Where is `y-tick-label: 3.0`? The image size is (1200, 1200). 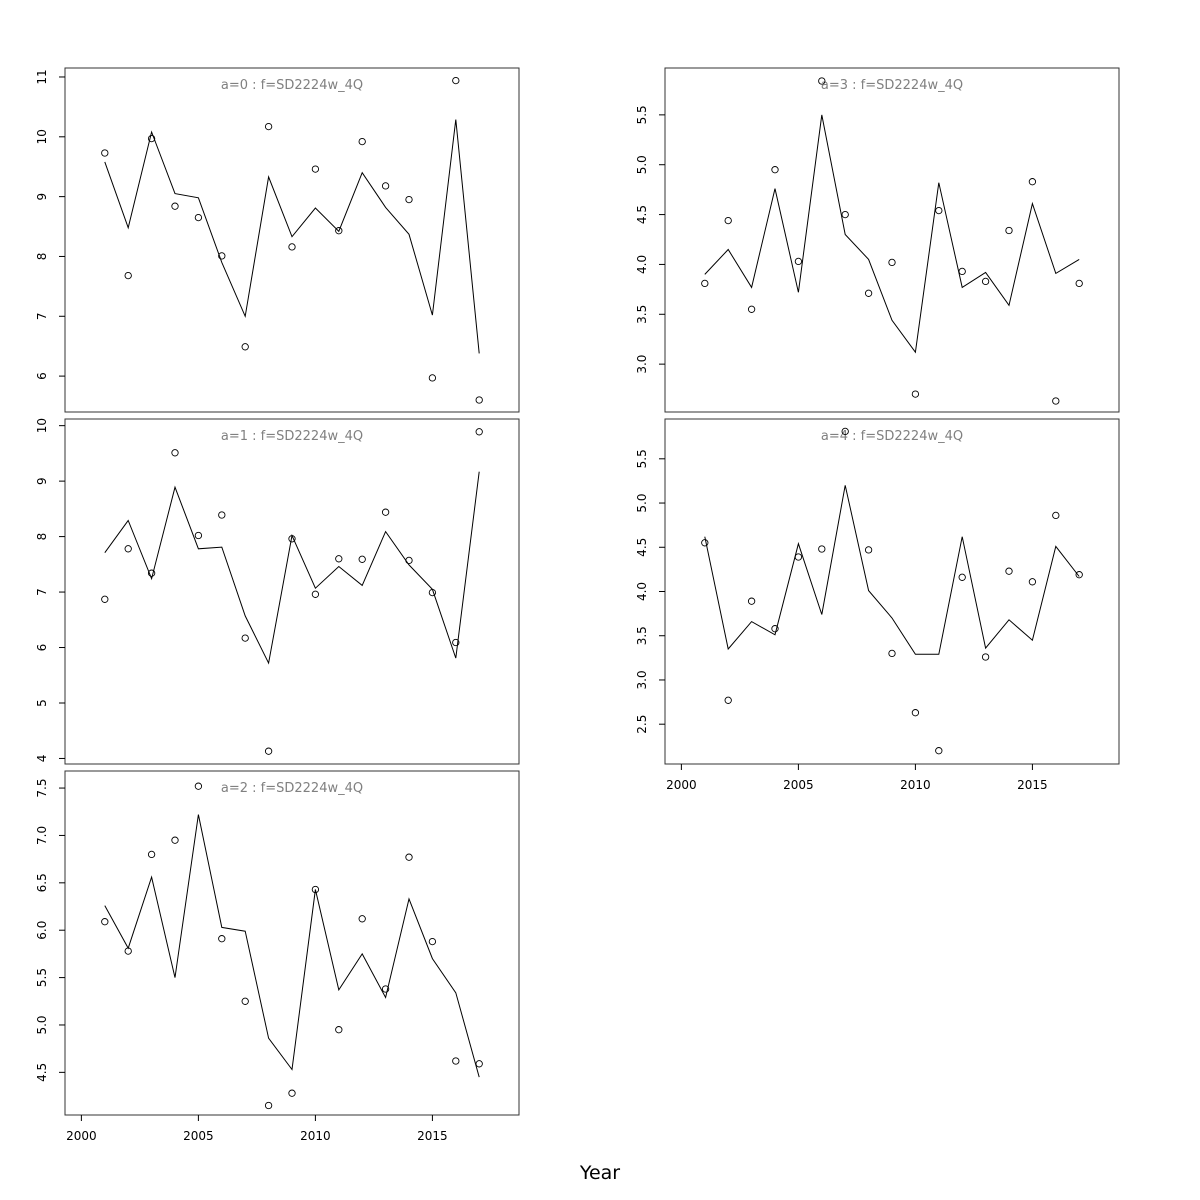 y-tick-label: 3.0 is located at coordinates (642, 364).